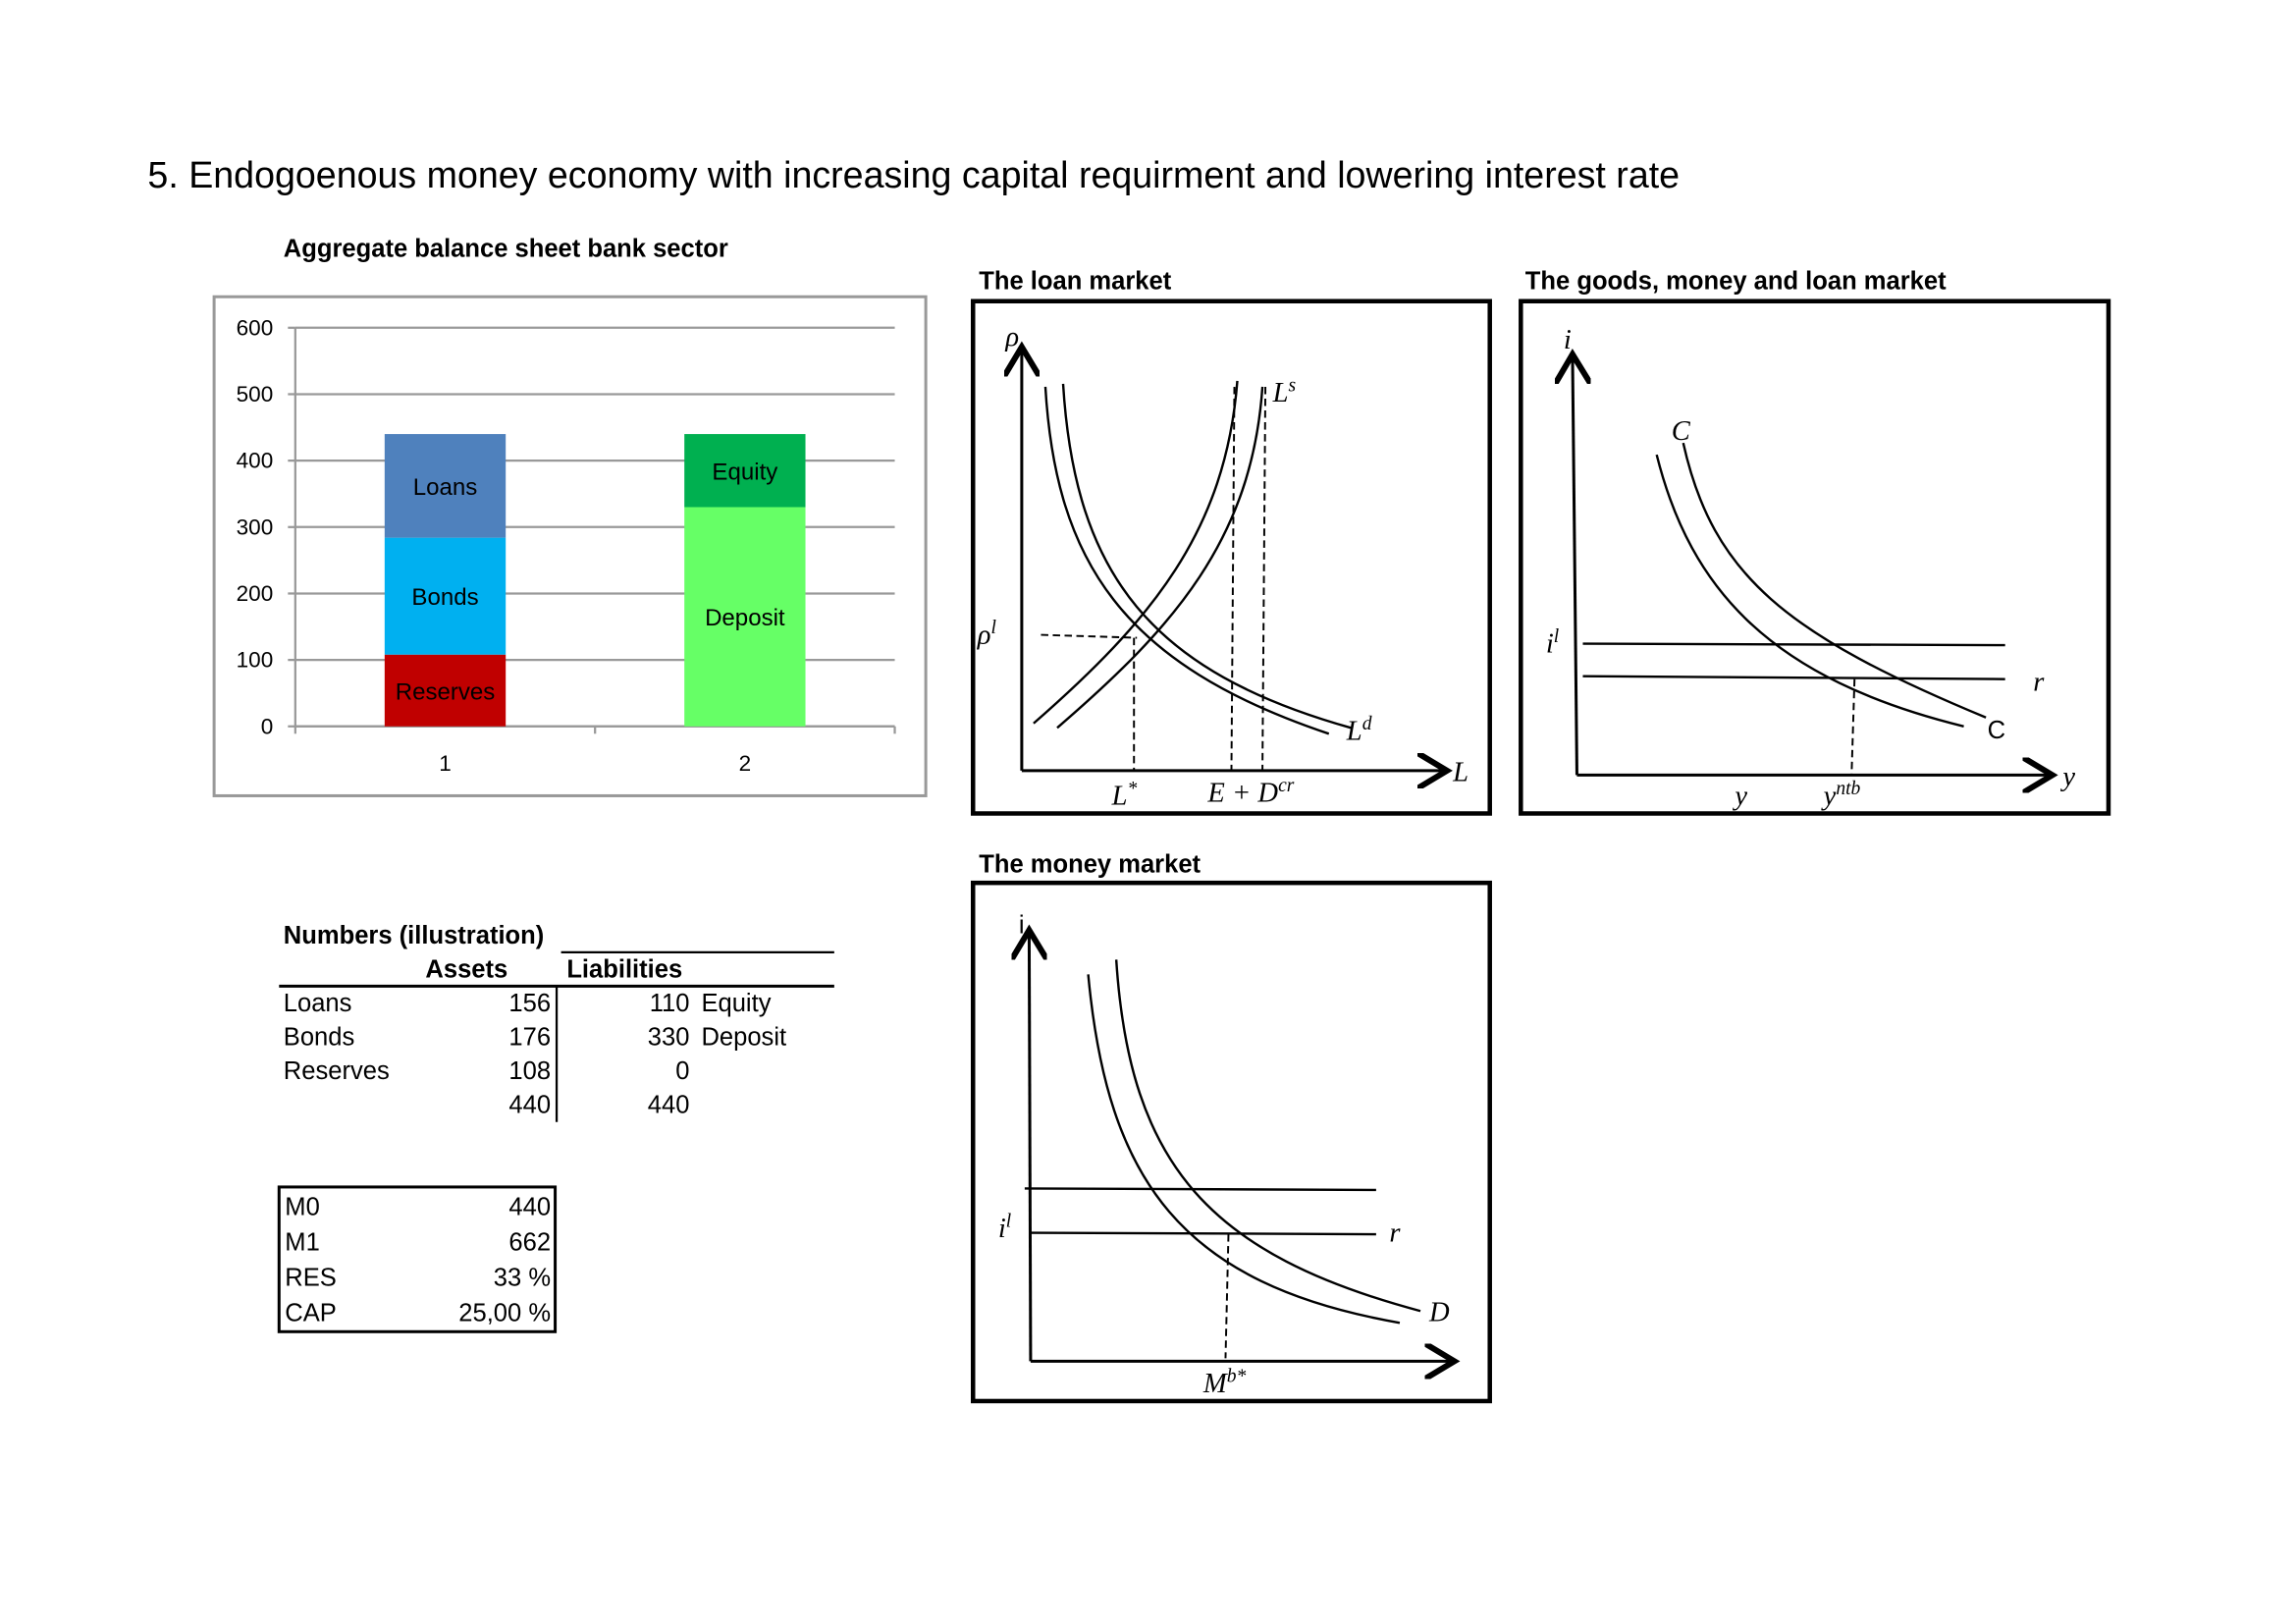  What do you see at coordinates (745, 763) in the screenshot?
I see `x-tick-label: 2` at bounding box center [745, 763].